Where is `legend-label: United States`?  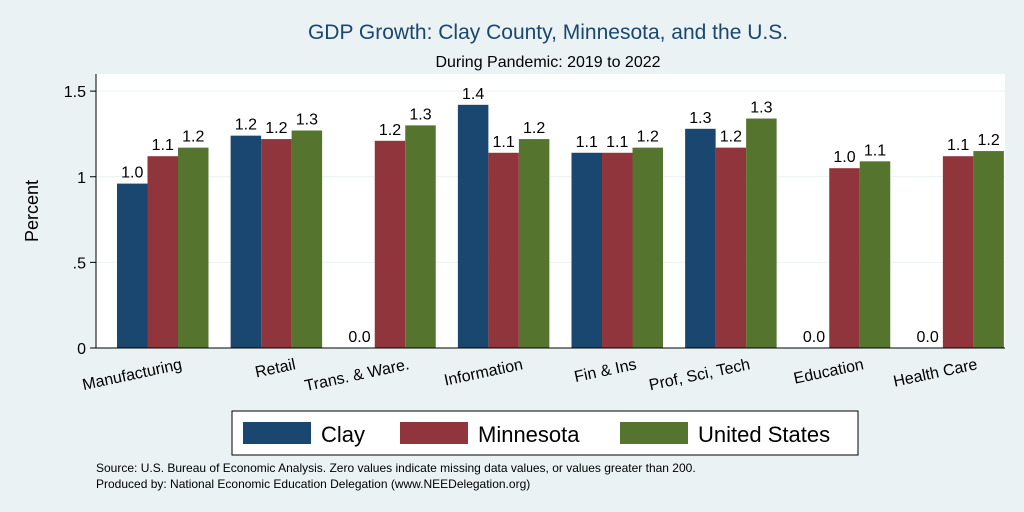
legend-label: United States is located at coordinates (764, 434).